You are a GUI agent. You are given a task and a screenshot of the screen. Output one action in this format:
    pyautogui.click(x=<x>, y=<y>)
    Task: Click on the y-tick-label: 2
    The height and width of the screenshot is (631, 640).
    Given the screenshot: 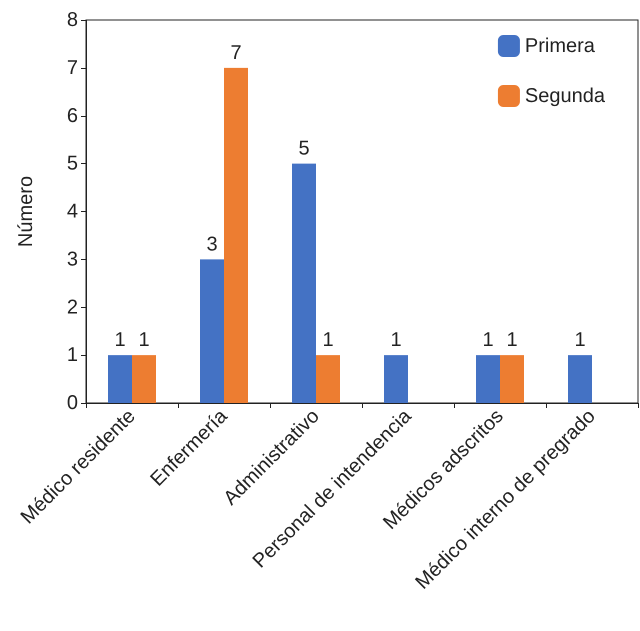 What is the action you would take?
    pyautogui.click(x=72, y=307)
    